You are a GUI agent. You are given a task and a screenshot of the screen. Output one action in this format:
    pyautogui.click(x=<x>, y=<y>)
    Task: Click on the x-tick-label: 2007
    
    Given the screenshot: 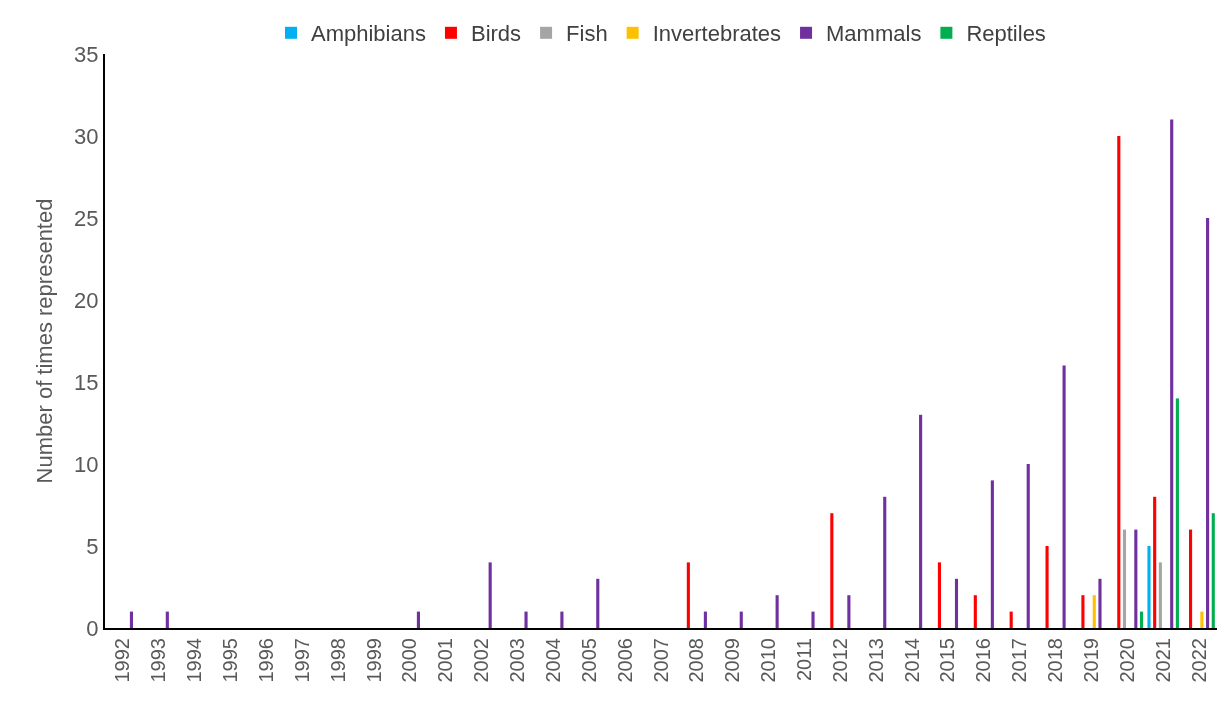 What is the action you would take?
    pyautogui.click(x=660, y=660)
    